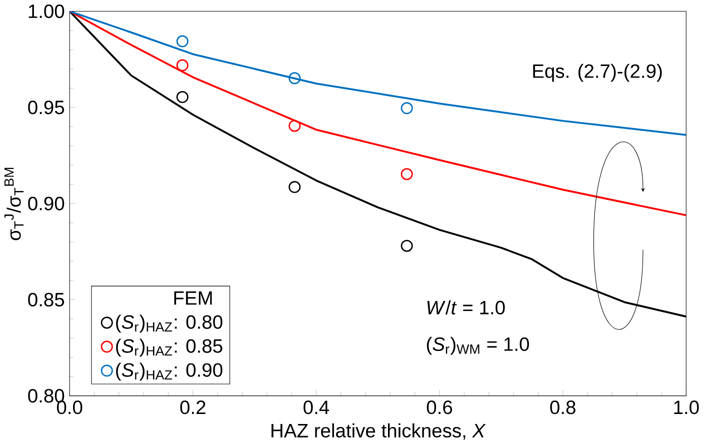 This screenshot has width=704, height=444. What do you see at coordinates (466, 307) in the screenshot?
I see `annotation: W/t = 1.0` at bounding box center [466, 307].